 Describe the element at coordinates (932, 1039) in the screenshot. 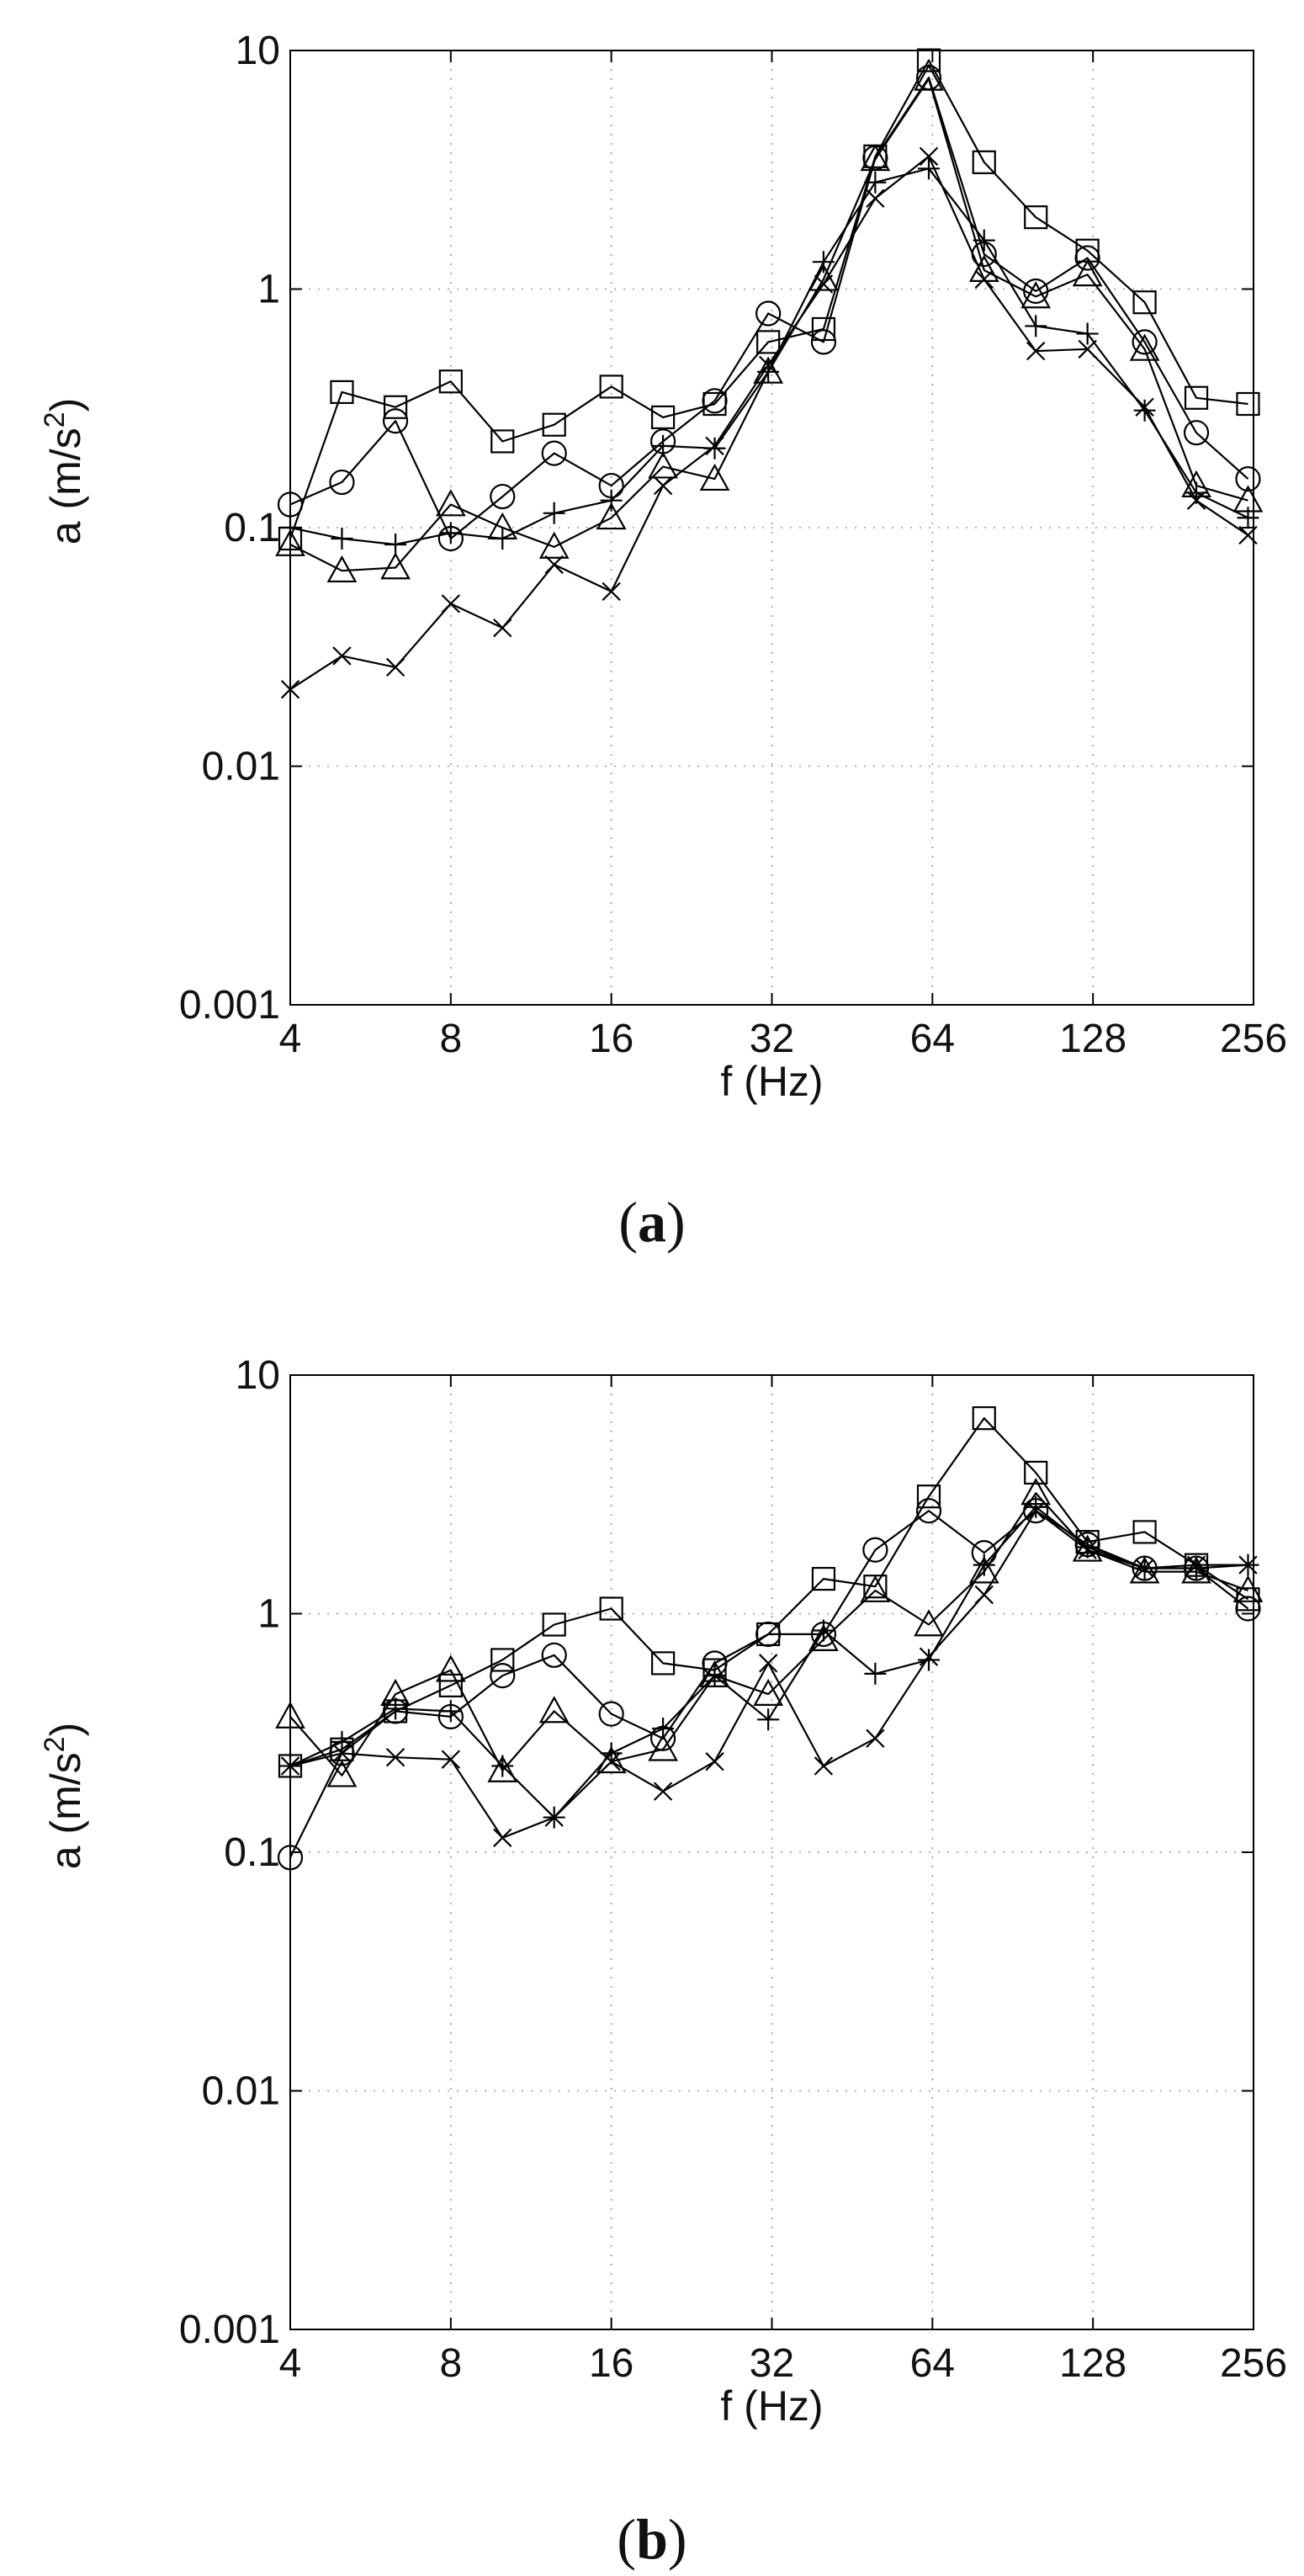

I see `x-tick-label: 64` at that location.